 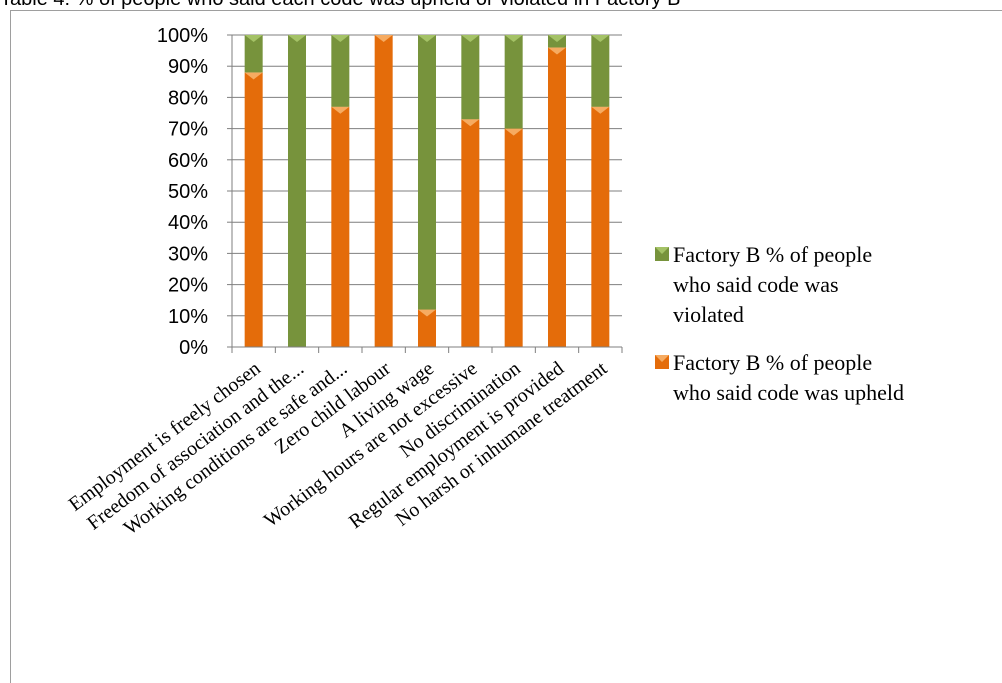 What do you see at coordinates (193, 348) in the screenshot?
I see `y-tick-label: 0%` at bounding box center [193, 348].